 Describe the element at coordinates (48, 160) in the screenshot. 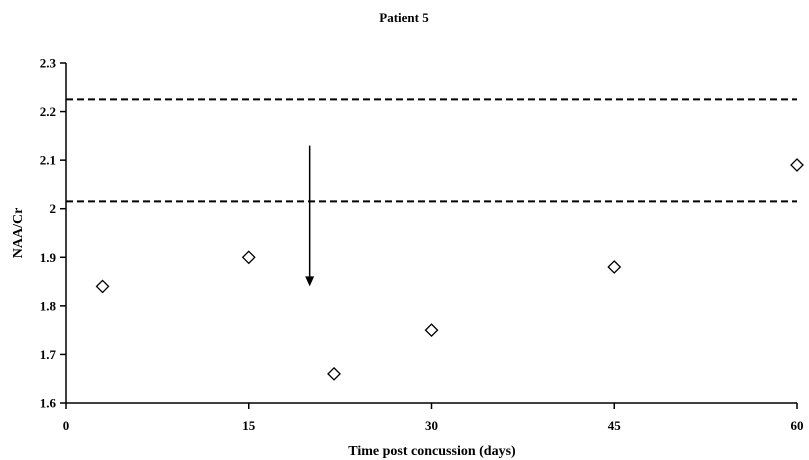

I see `y-tick-label: 2.1` at that location.